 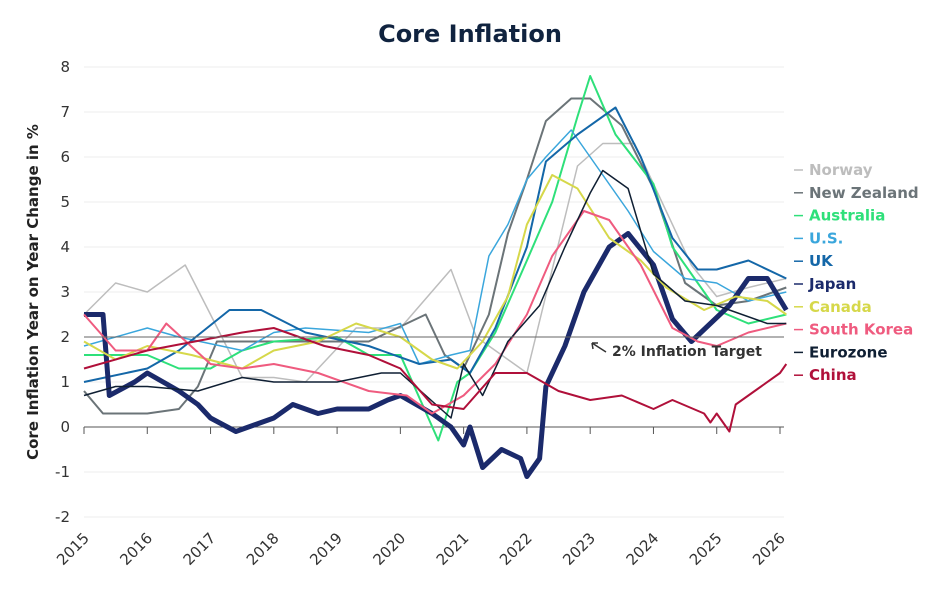 What do you see at coordinates (65, 427) in the screenshot?
I see `y-tick-label: 0` at bounding box center [65, 427].